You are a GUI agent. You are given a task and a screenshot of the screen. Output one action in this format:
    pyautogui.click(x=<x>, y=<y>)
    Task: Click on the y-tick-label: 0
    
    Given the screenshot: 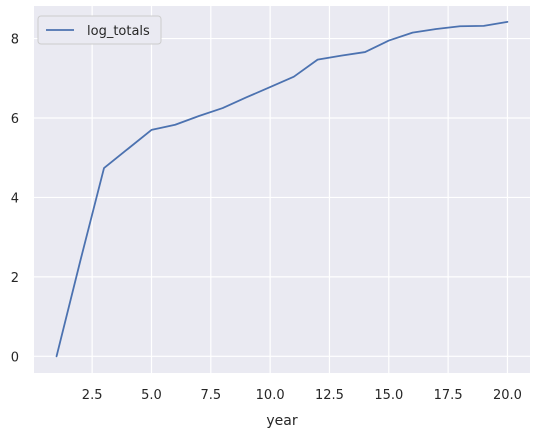 What is the action you would take?
    pyautogui.click(x=15, y=357)
    